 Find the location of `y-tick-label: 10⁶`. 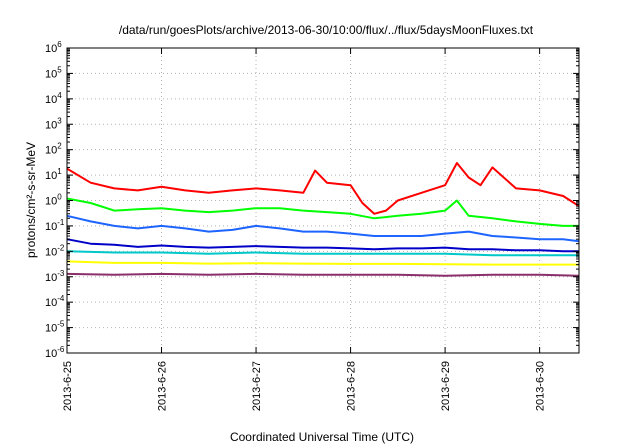

y-tick-label: 10⁶ is located at coordinates (53, 47).